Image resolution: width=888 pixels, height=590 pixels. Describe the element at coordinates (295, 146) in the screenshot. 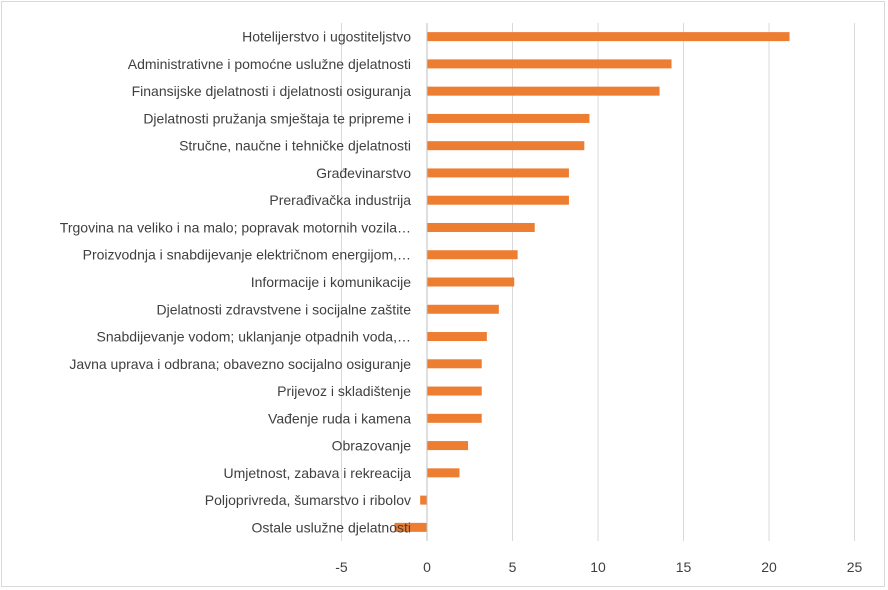

I see `category-label-5: Stručne, naučne i tehničke djelatnosti` at that location.